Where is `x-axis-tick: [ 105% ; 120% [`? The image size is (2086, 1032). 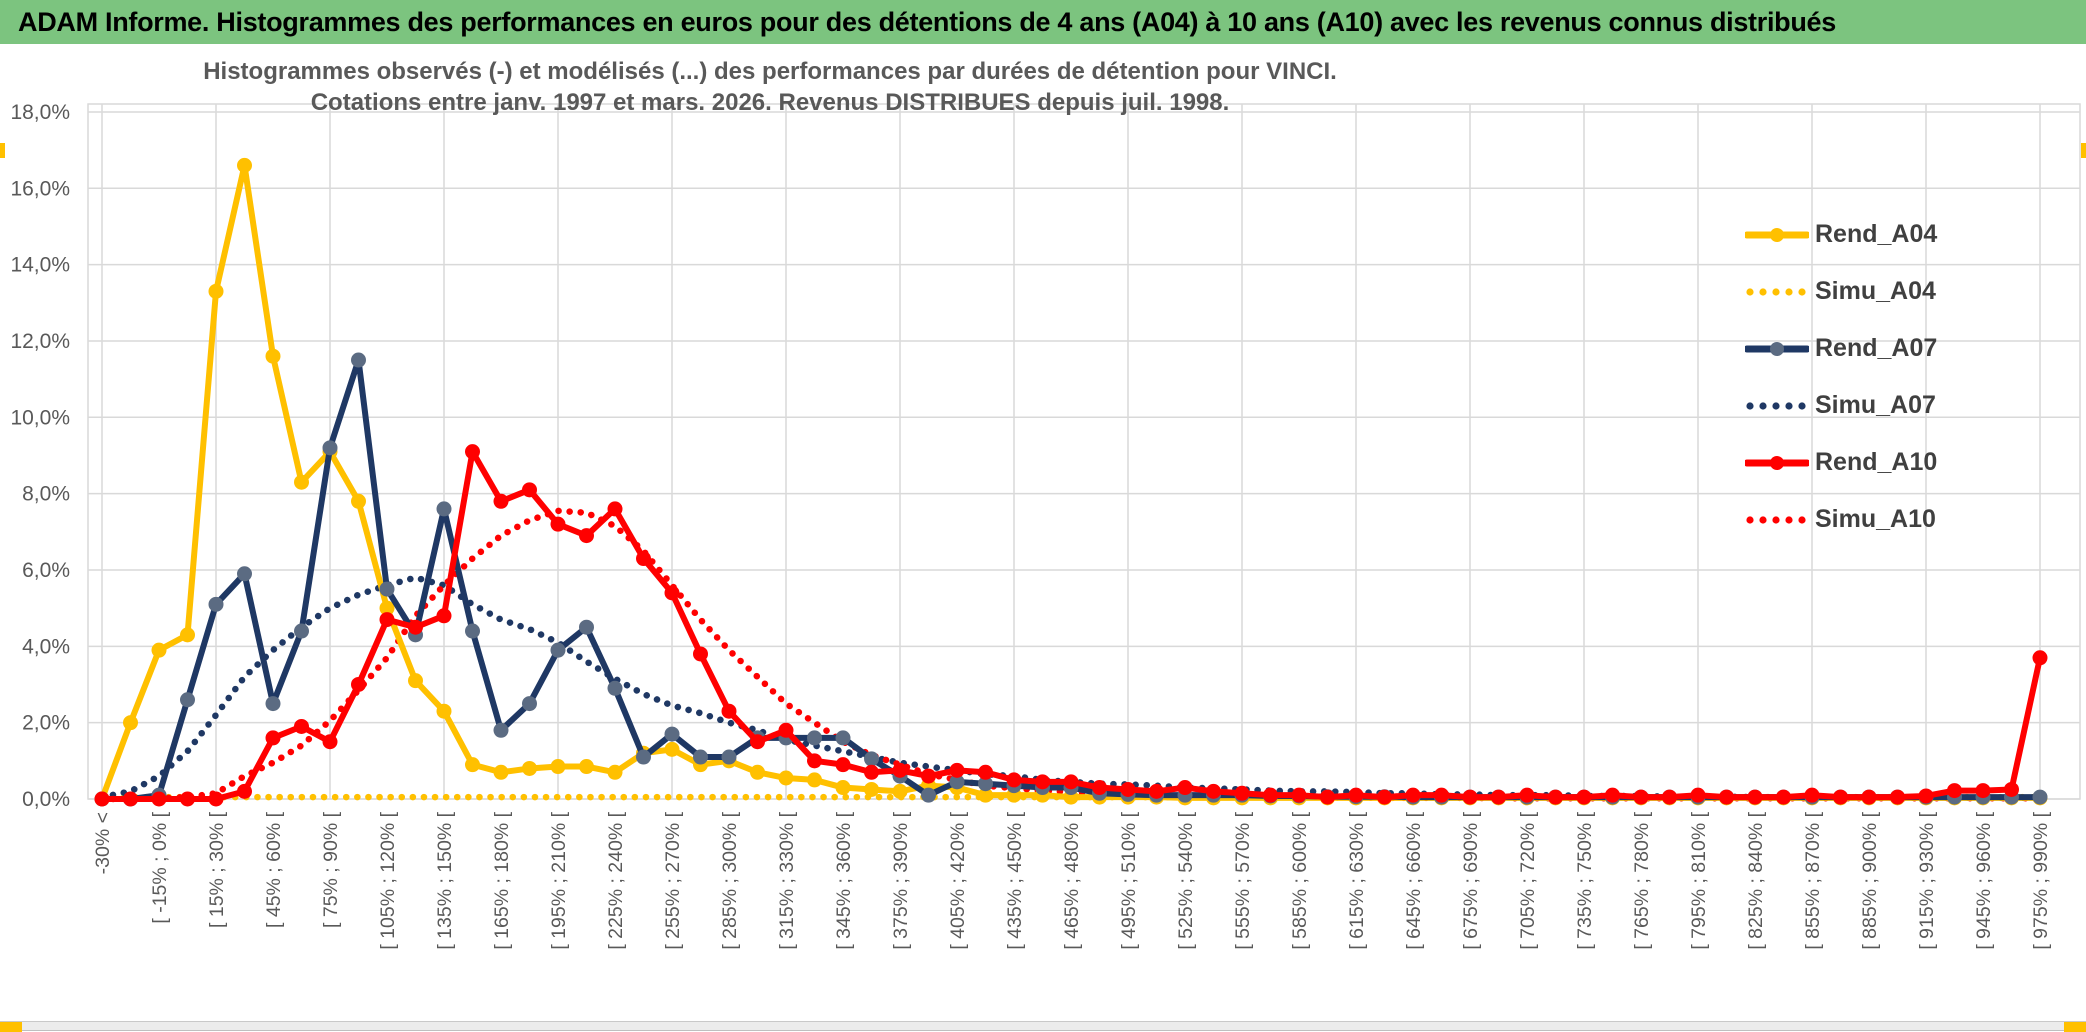 x-axis-tick: [ 105% ; 120% [ is located at coordinates (388, 880).